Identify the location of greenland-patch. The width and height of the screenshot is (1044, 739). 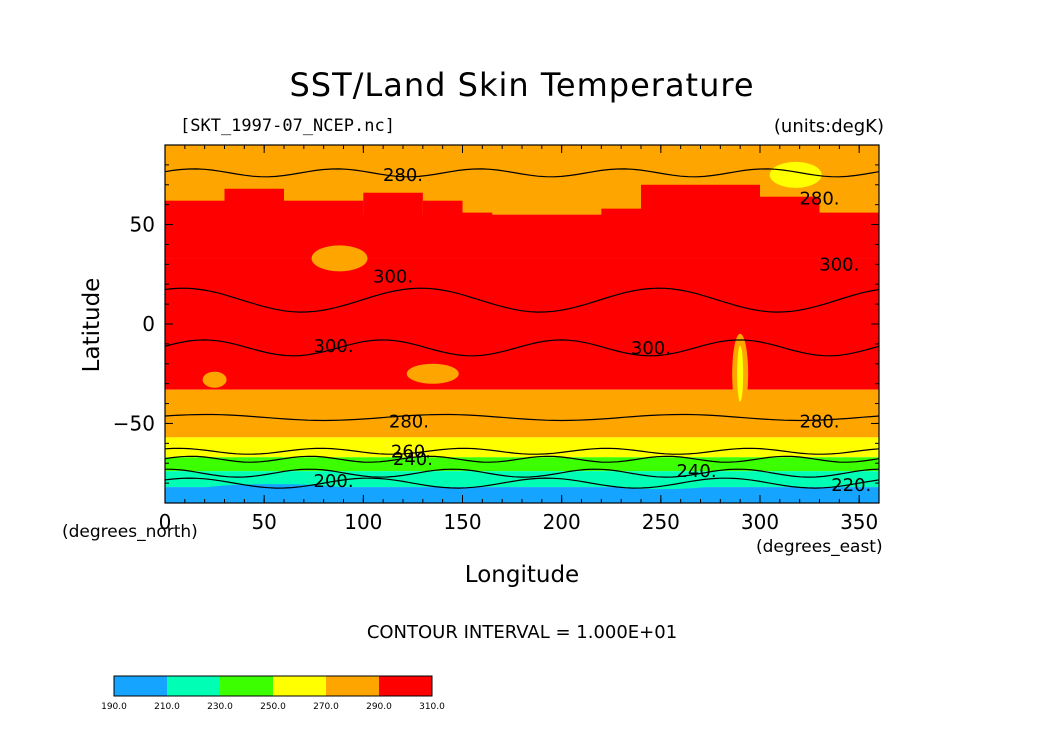
(795, 174).